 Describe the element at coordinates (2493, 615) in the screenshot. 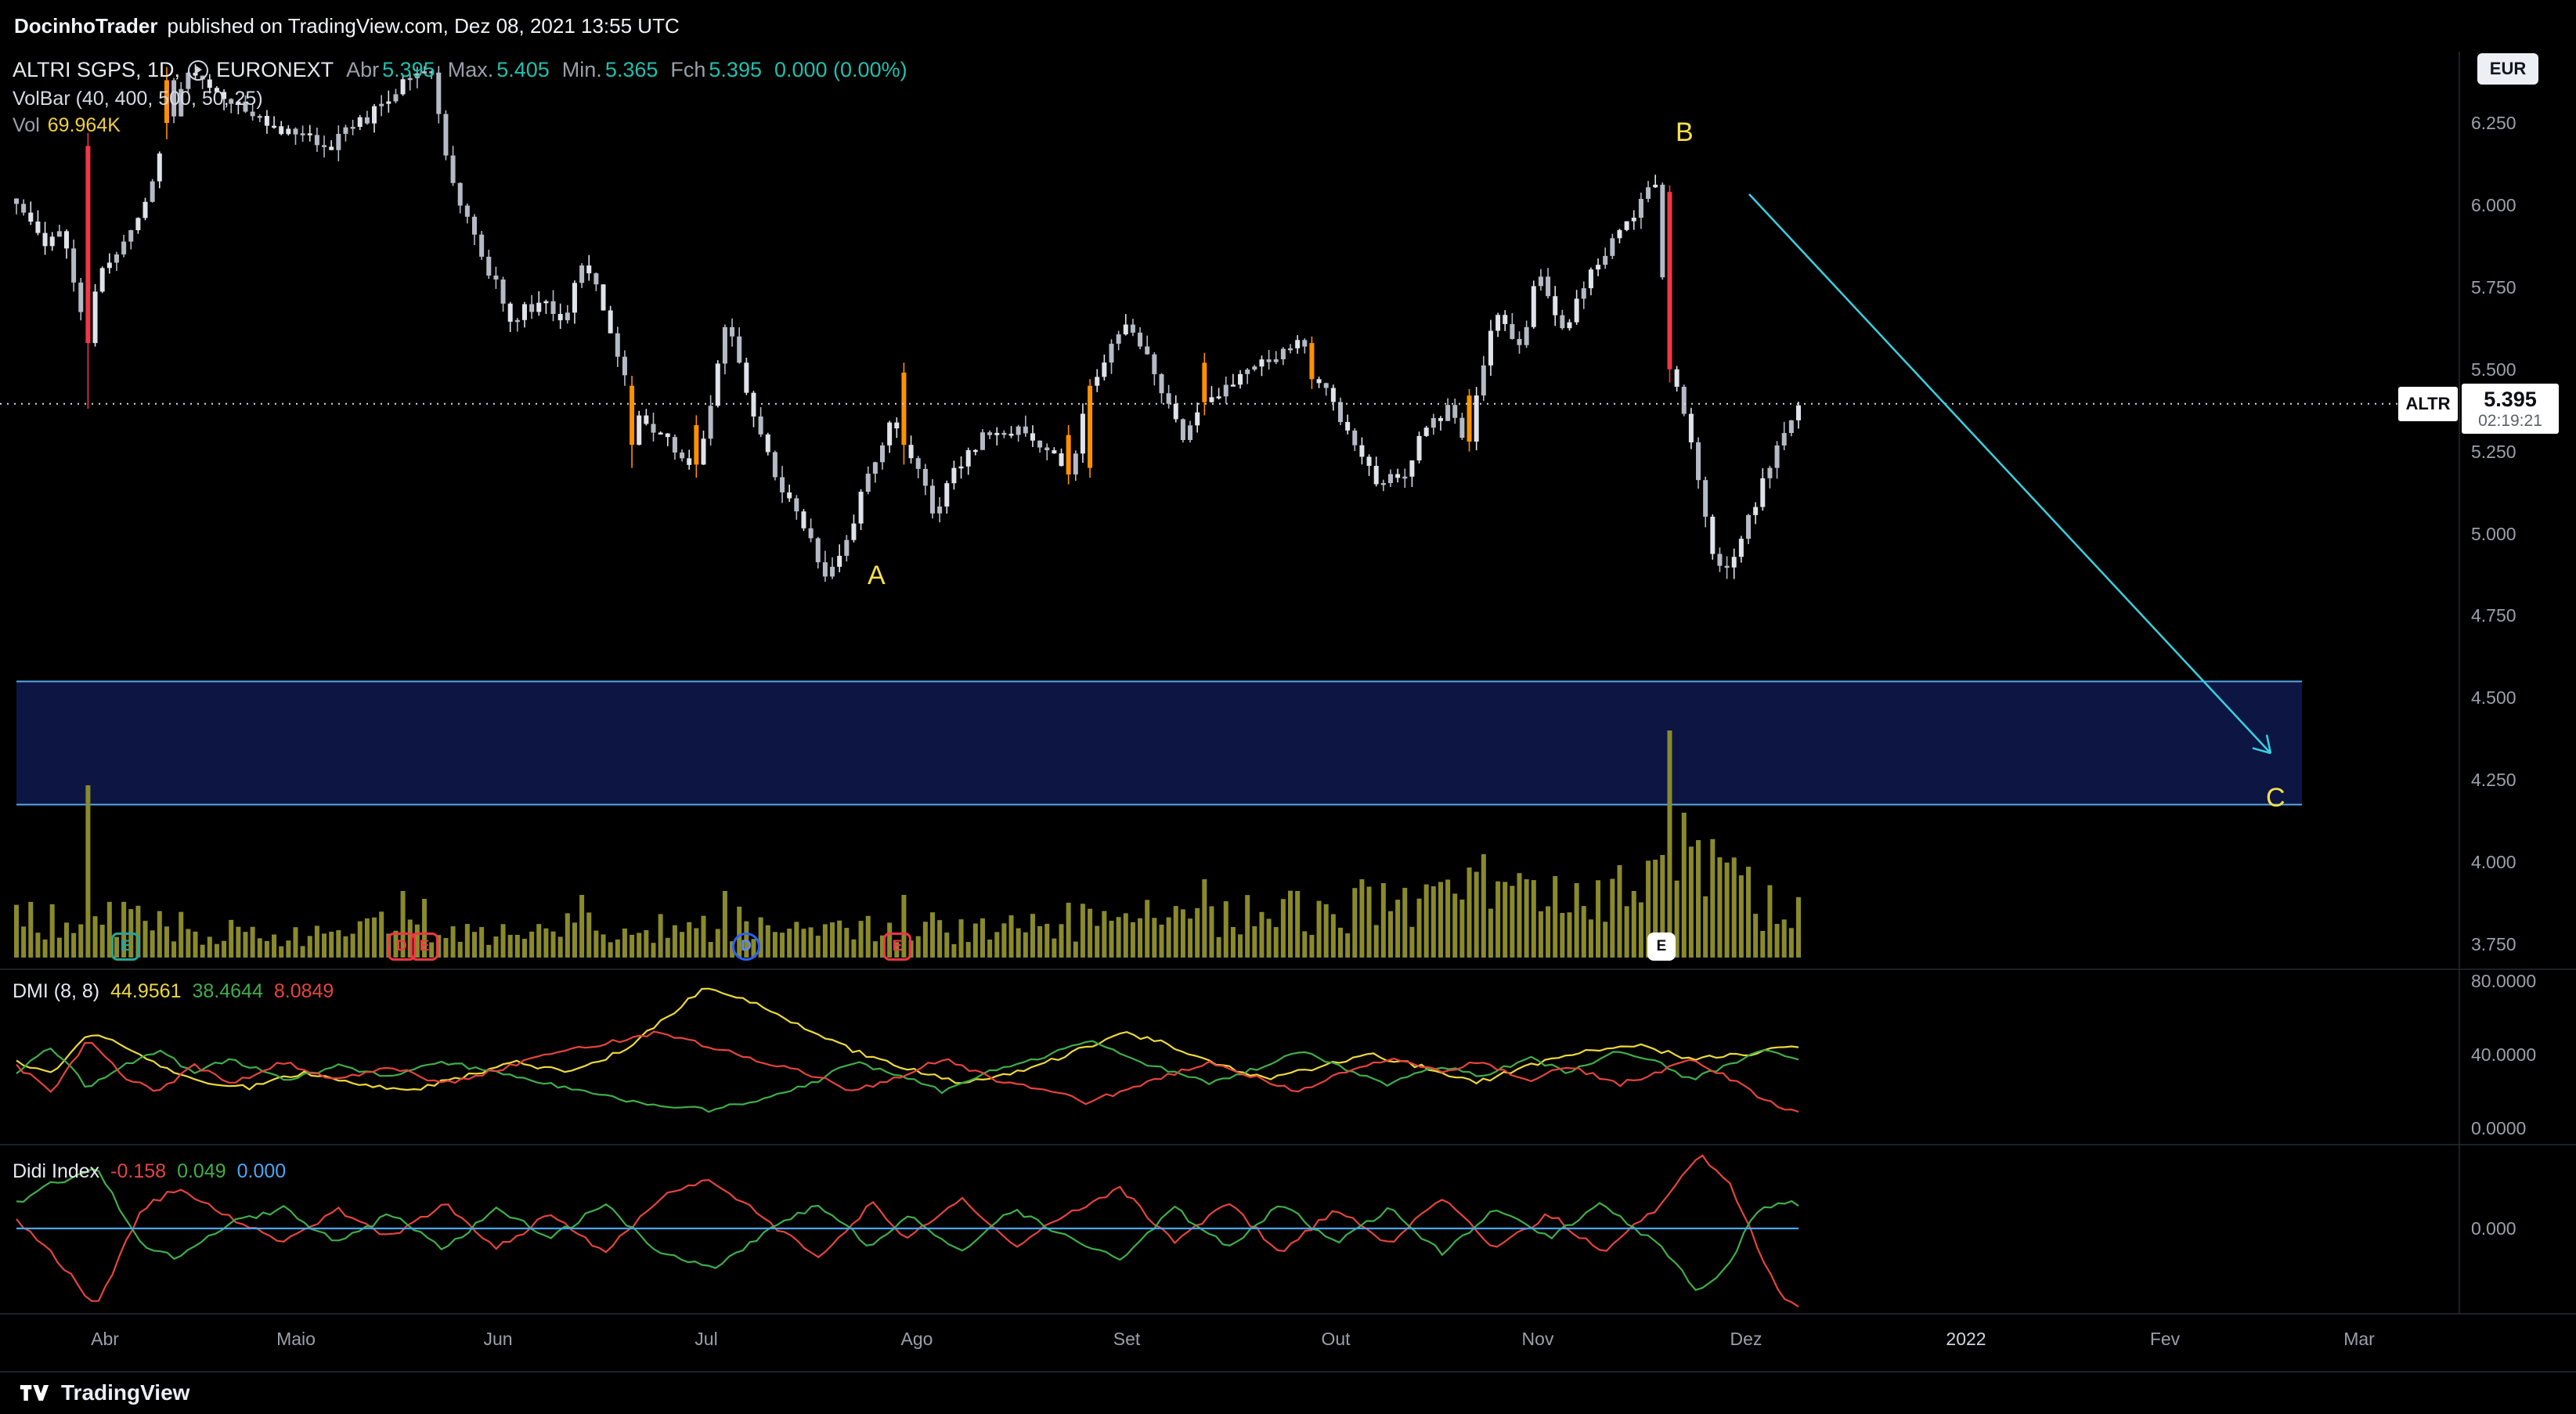

I see `price-axis-label: 4.750` at that location.